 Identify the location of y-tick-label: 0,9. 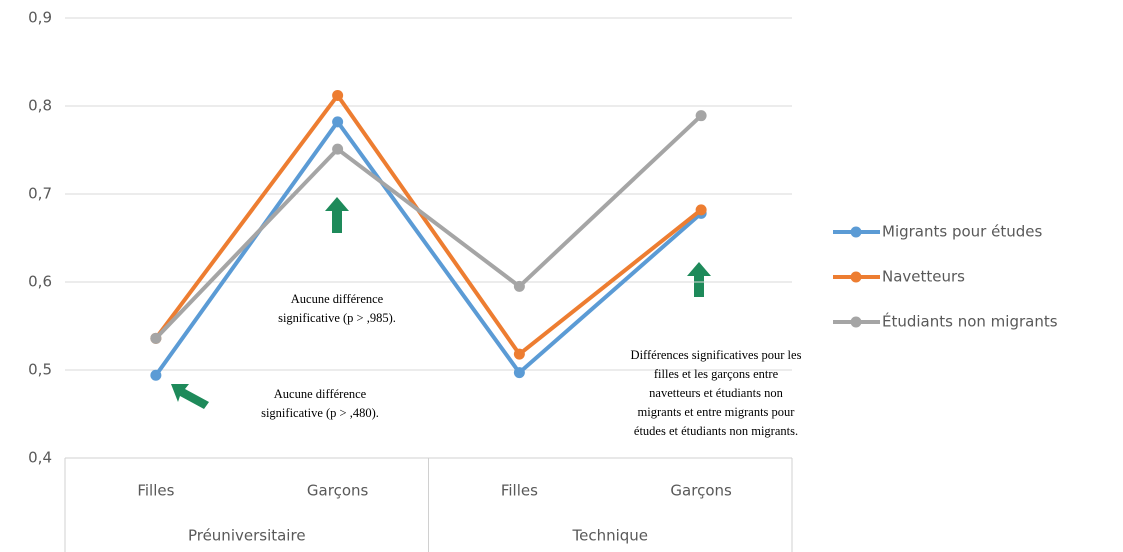
(40, 18).